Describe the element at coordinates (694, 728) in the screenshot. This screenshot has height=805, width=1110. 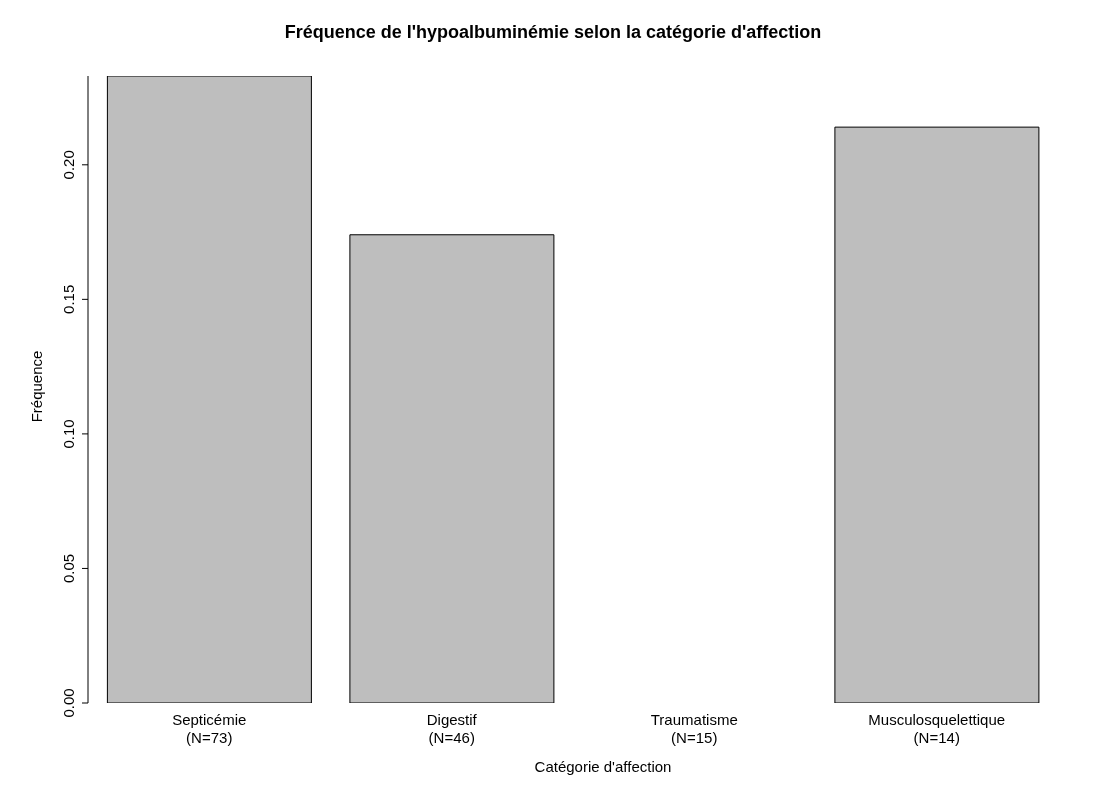
I see `x-tick-label: Traumatisme (N=15)` at that location.